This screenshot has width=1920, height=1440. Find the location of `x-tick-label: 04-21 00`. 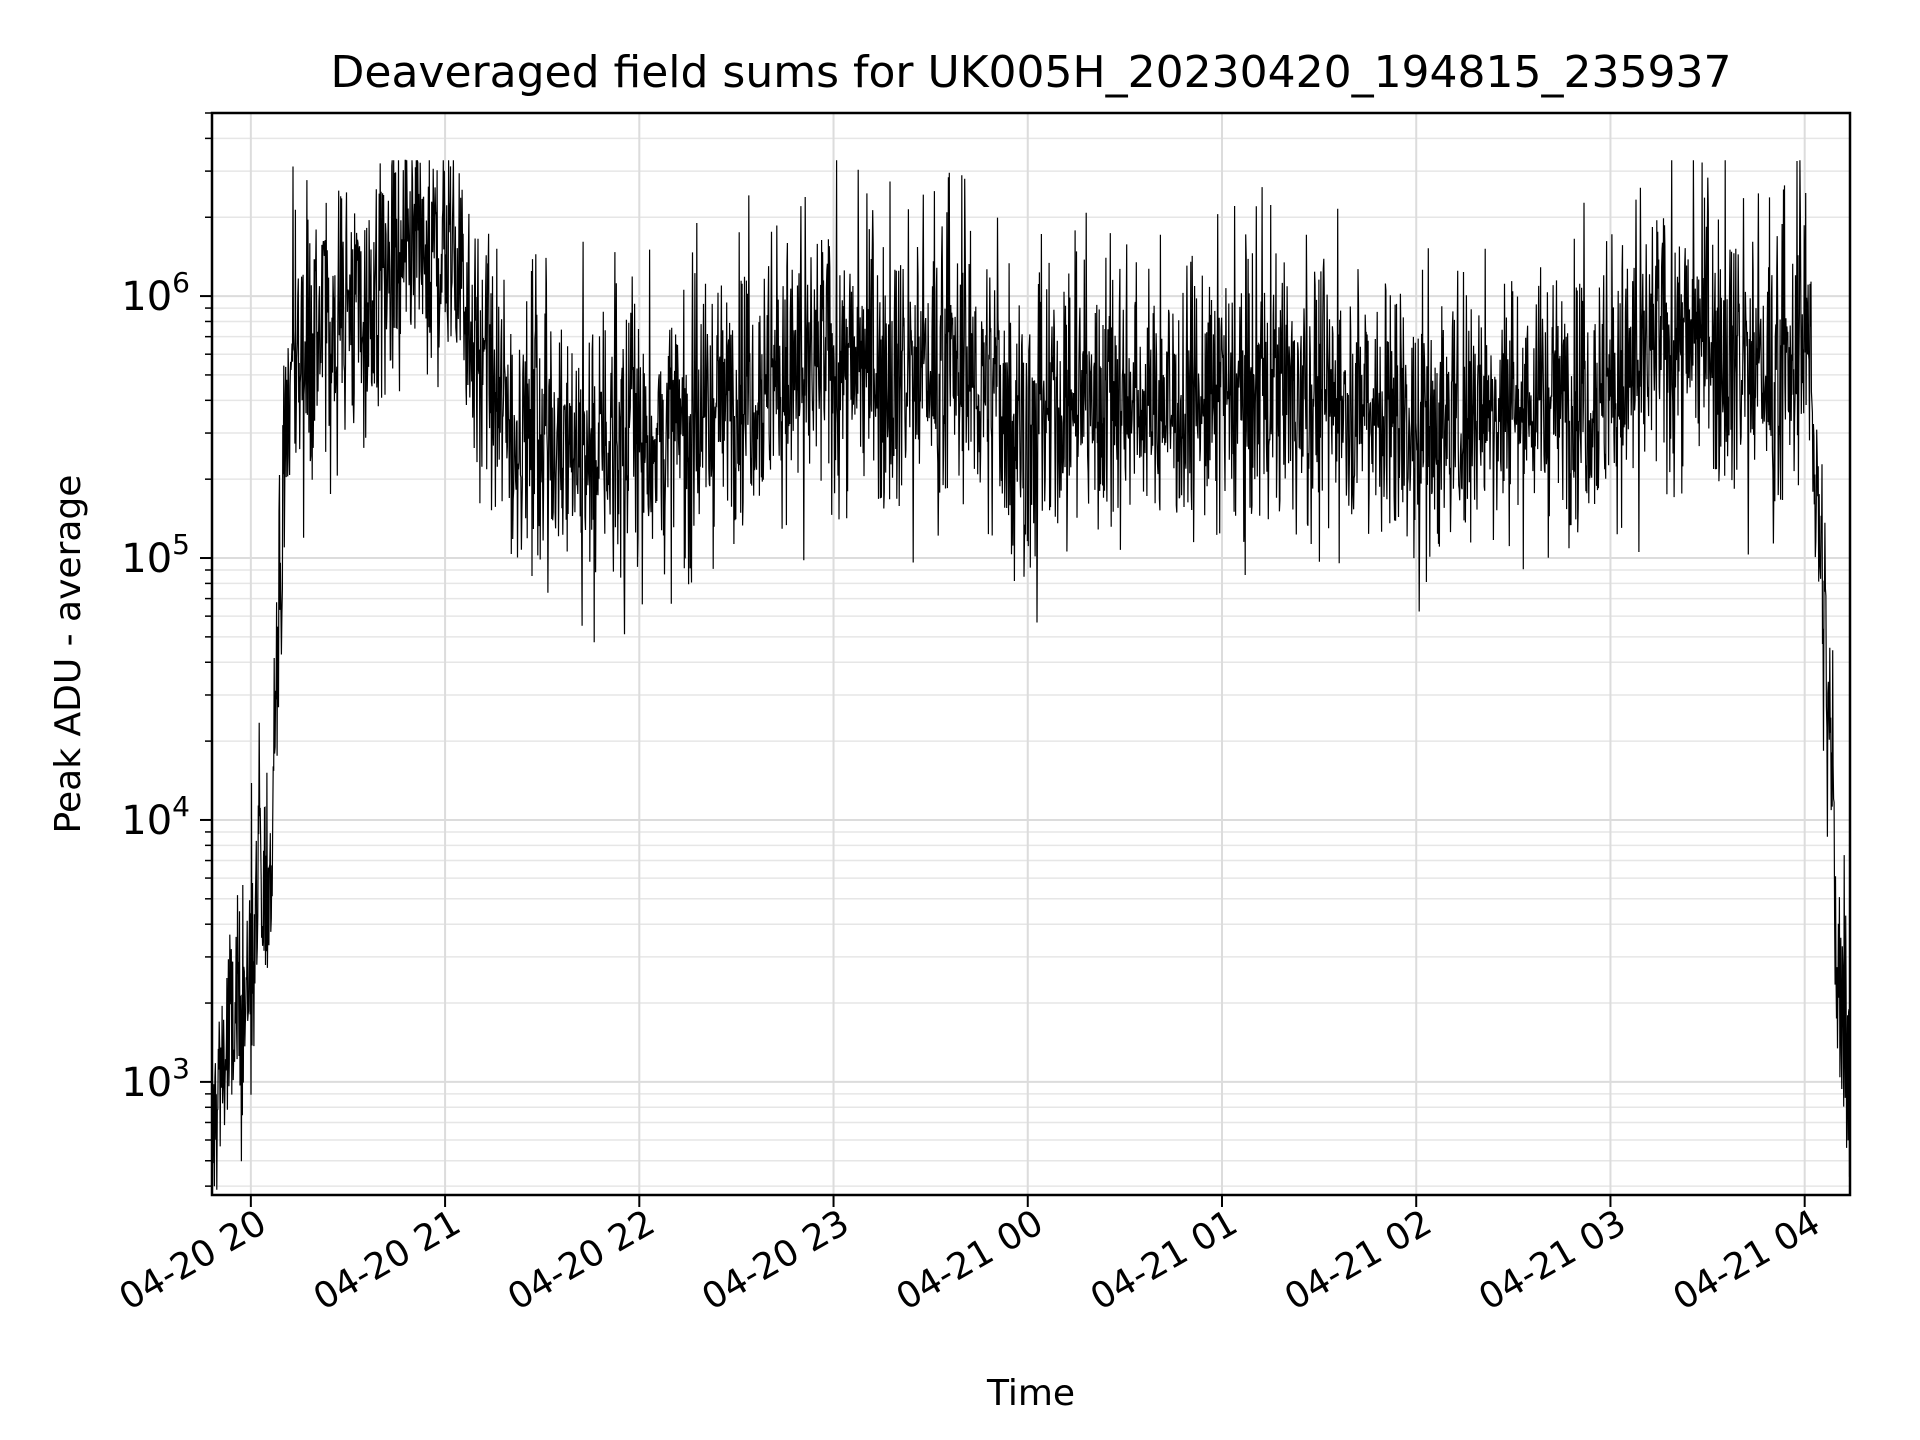

x-tick-label: 04-21 00 is located at coordinates (970, 1260).